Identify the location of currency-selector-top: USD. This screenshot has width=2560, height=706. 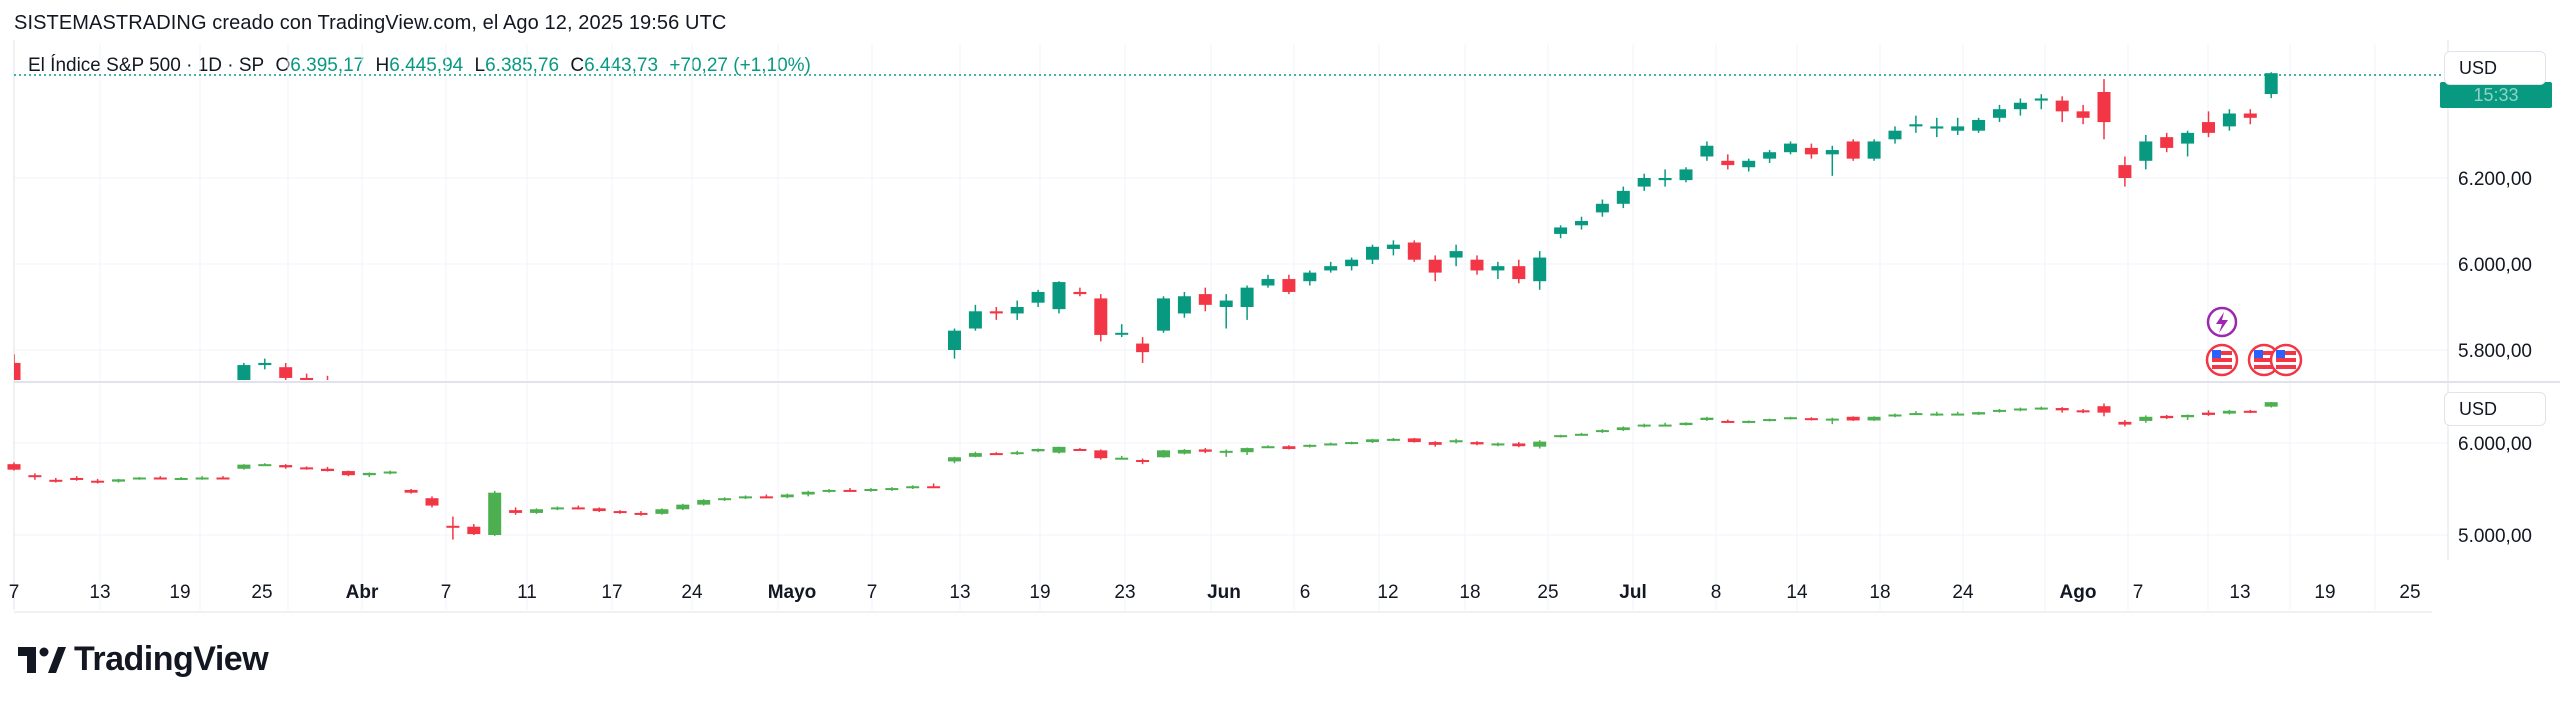
(2495, 68).